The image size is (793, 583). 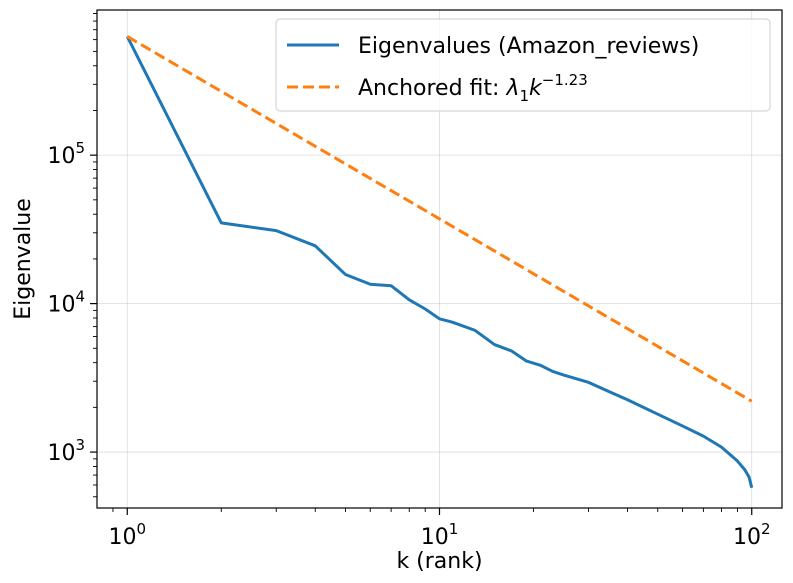 I want to click on legend-fit-lambda: λ, so click(x=512, y=88).